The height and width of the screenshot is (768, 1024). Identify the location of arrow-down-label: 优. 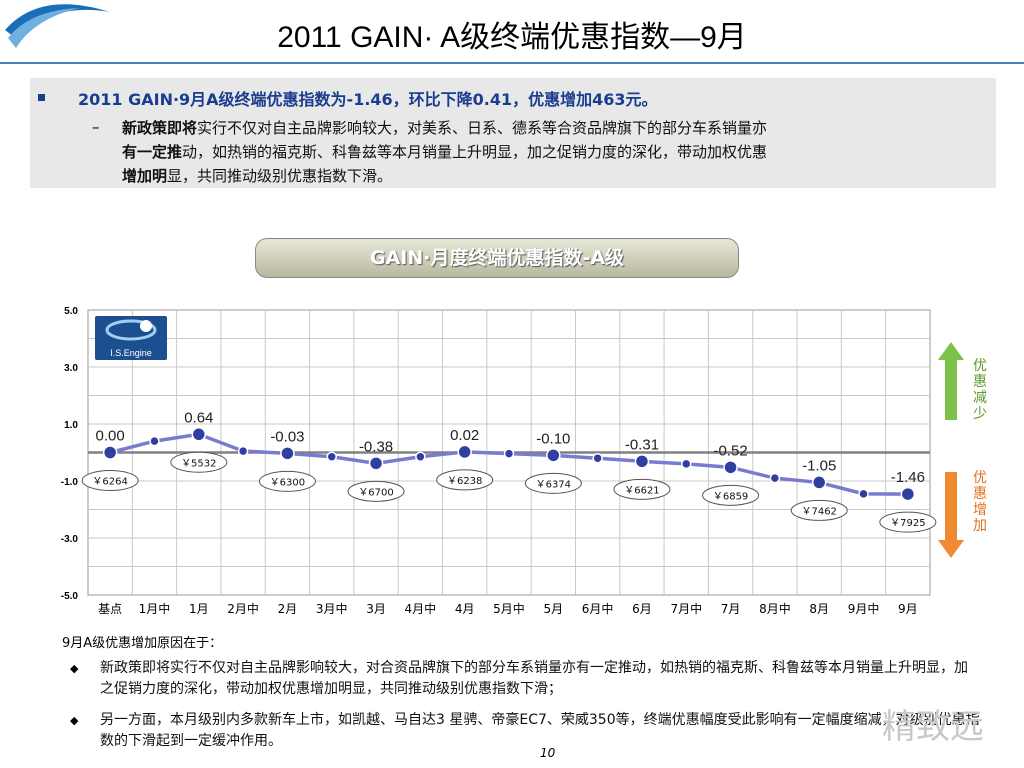
(980, 478).